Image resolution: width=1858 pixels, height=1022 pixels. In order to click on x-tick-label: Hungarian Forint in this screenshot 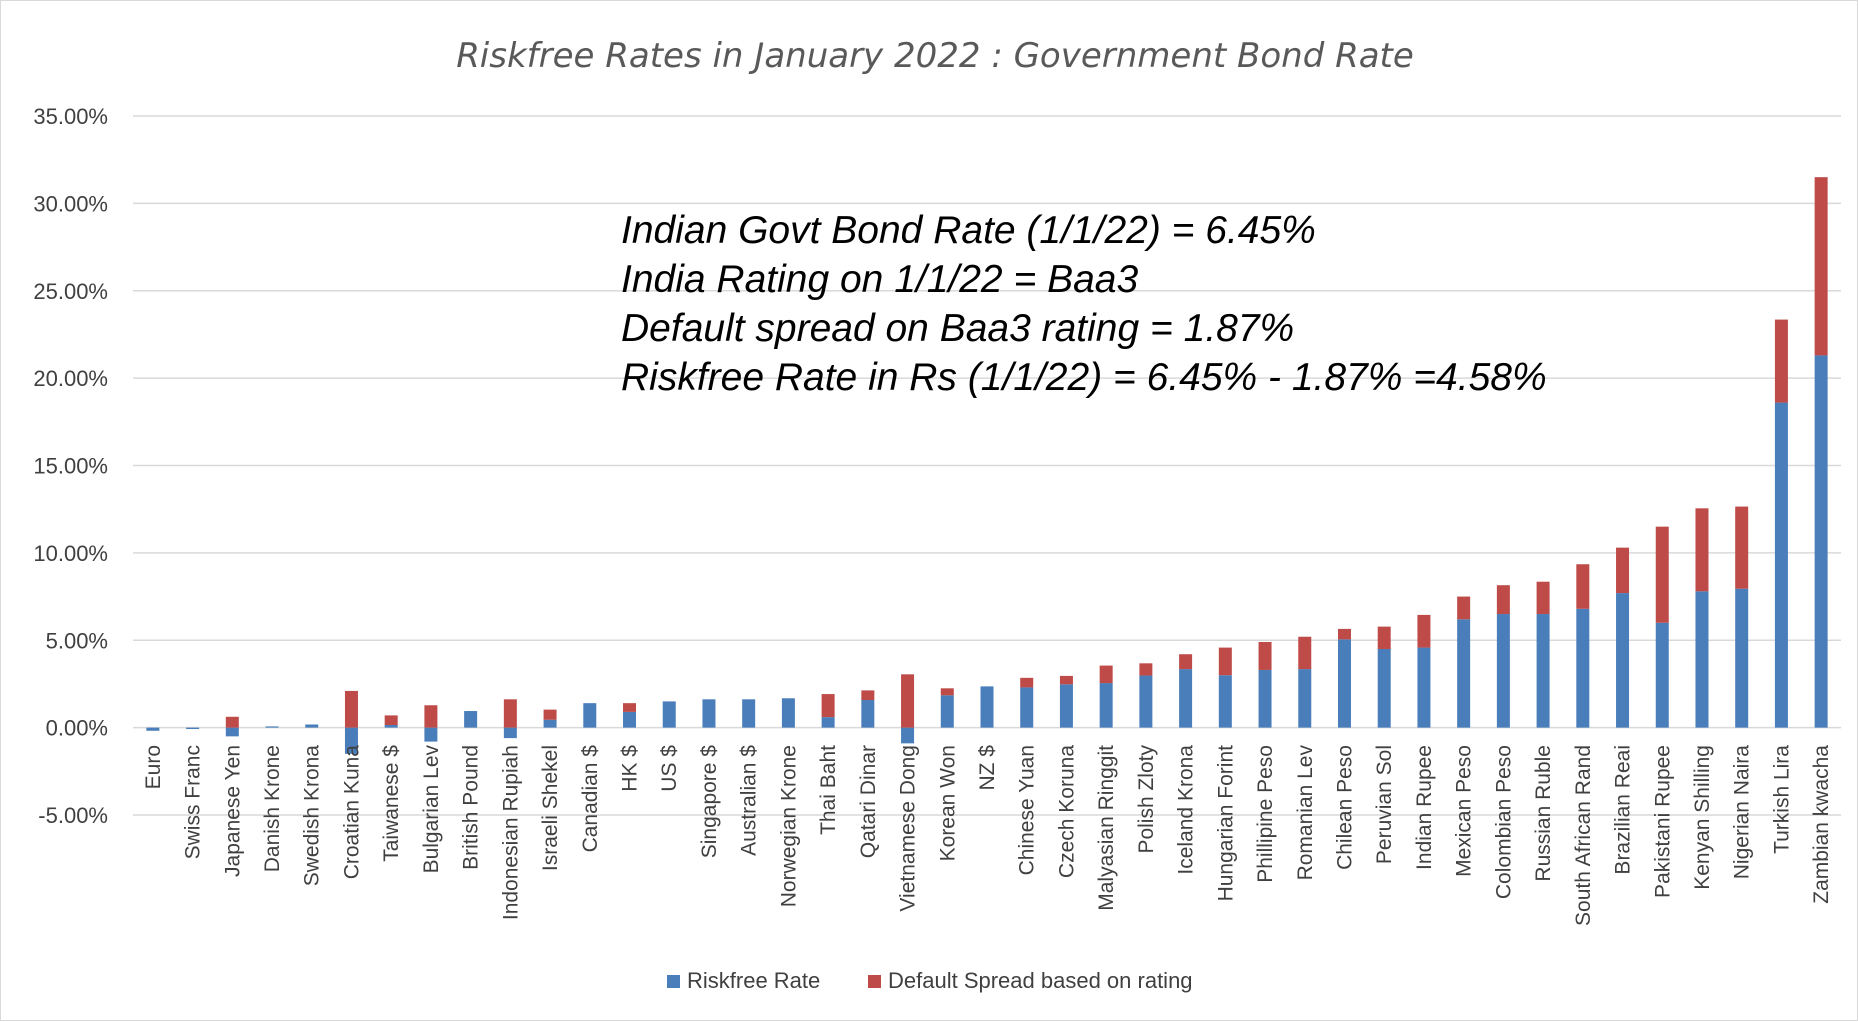, I will do `click(1225, 823)`.